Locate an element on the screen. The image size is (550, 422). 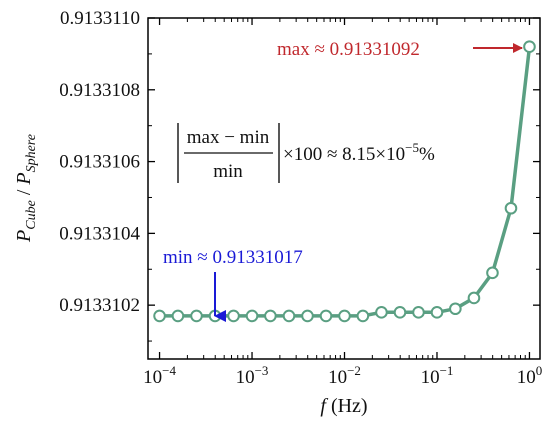
x-tick-label: 10⁰ is located at coordinates (530, 375).